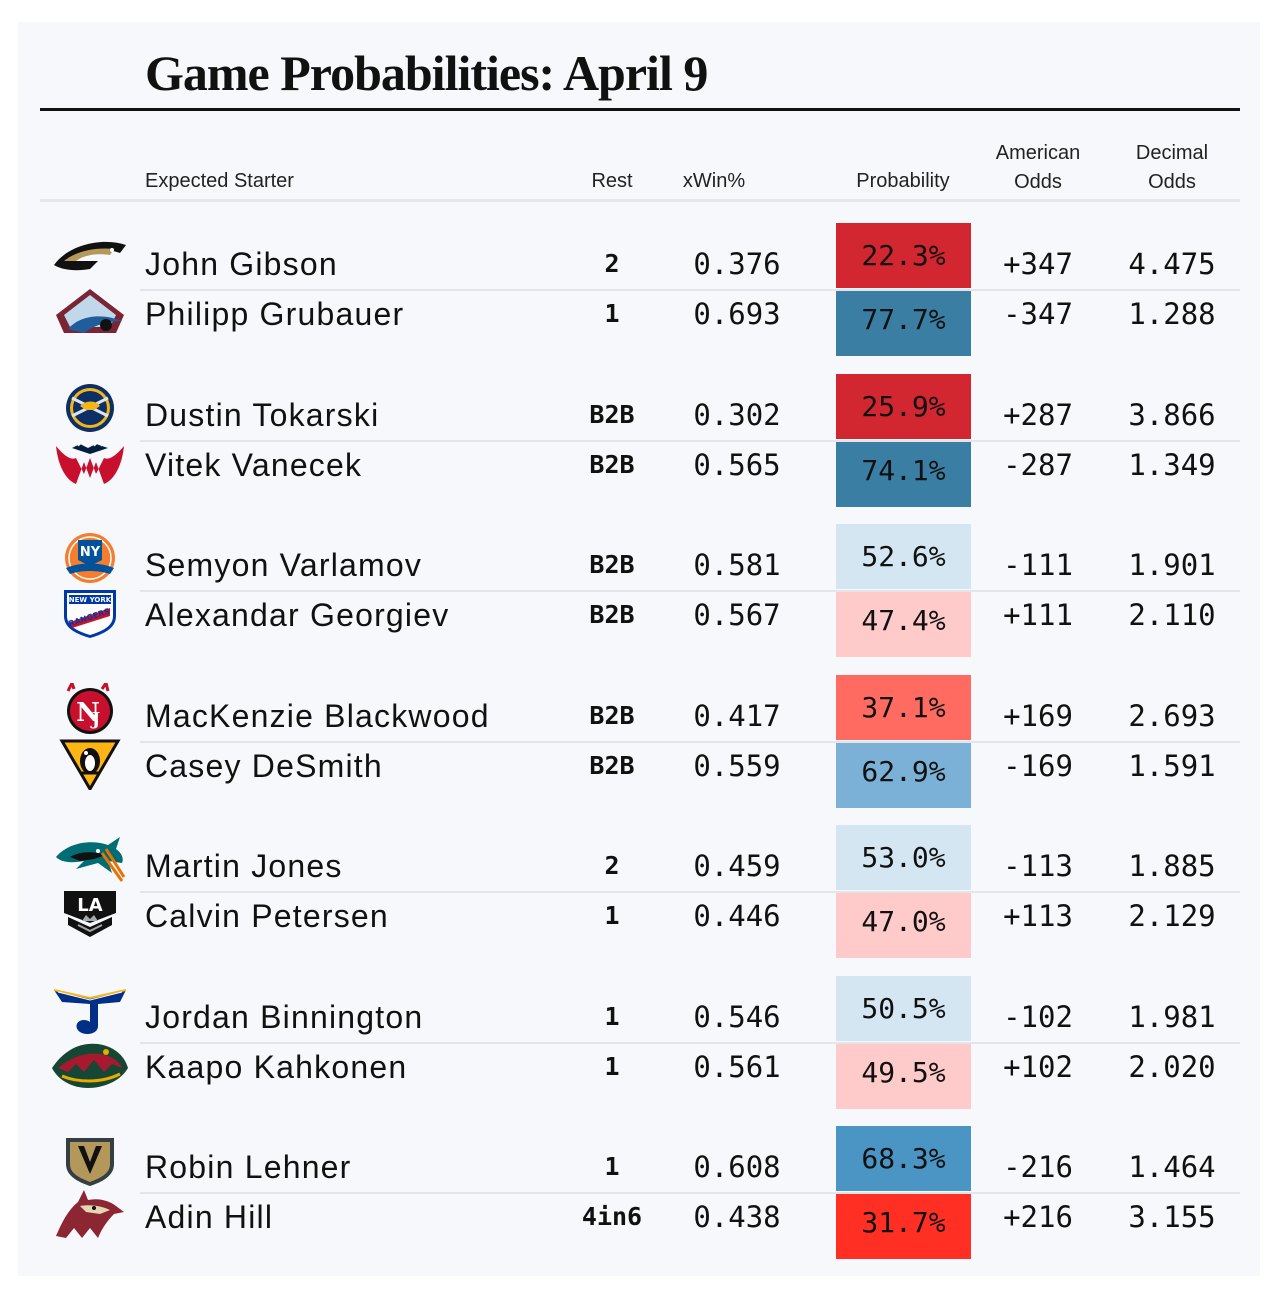  Describe the element at coordinates (241, 264) in the screenshot. I see `starter-name: John Gibson` at that location.